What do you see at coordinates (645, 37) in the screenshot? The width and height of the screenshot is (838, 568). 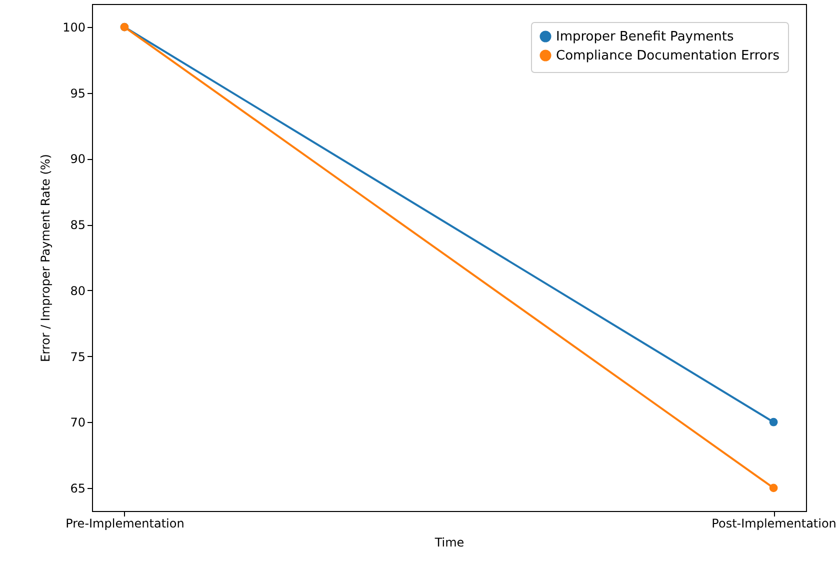 I see `legend-label: Improper Benefit Payments` at bounding box center [645, 37].